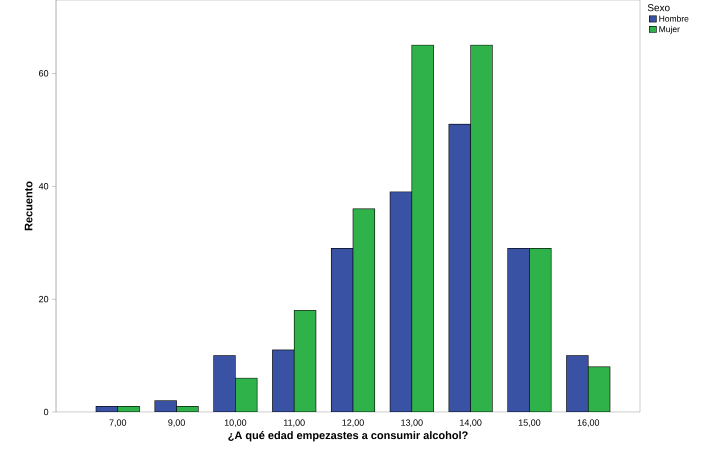  What do you see at coordinates (117, 423) in the screenshot?
I see `x-tick-label: 7,00` at bounding box center [117, 423].